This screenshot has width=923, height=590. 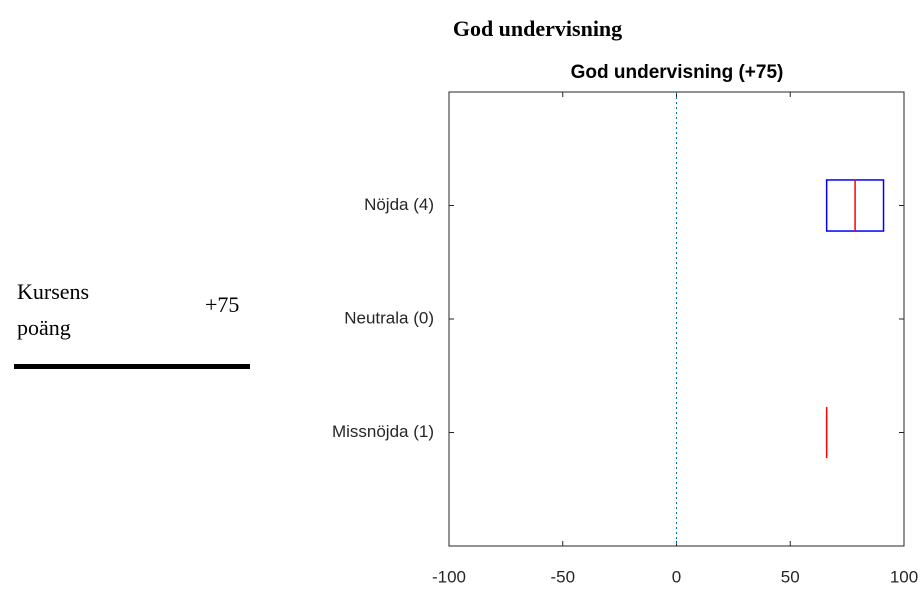 What do you see at coordinates (537, 28) in the screenshot?
I see `heading: God undervisning` at bounding box center [537, 28].